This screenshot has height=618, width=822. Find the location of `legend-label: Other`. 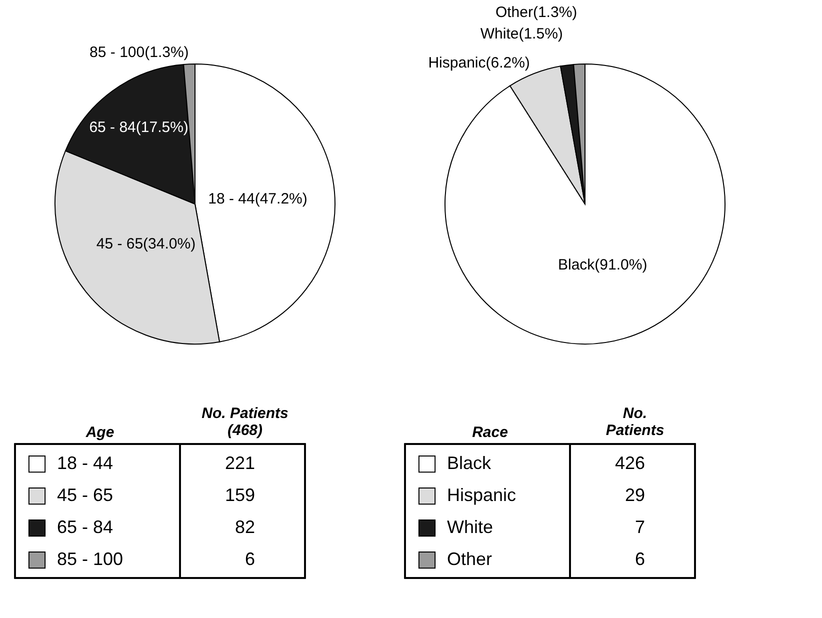

legend-label: Other is located at coordinates (469, 559).